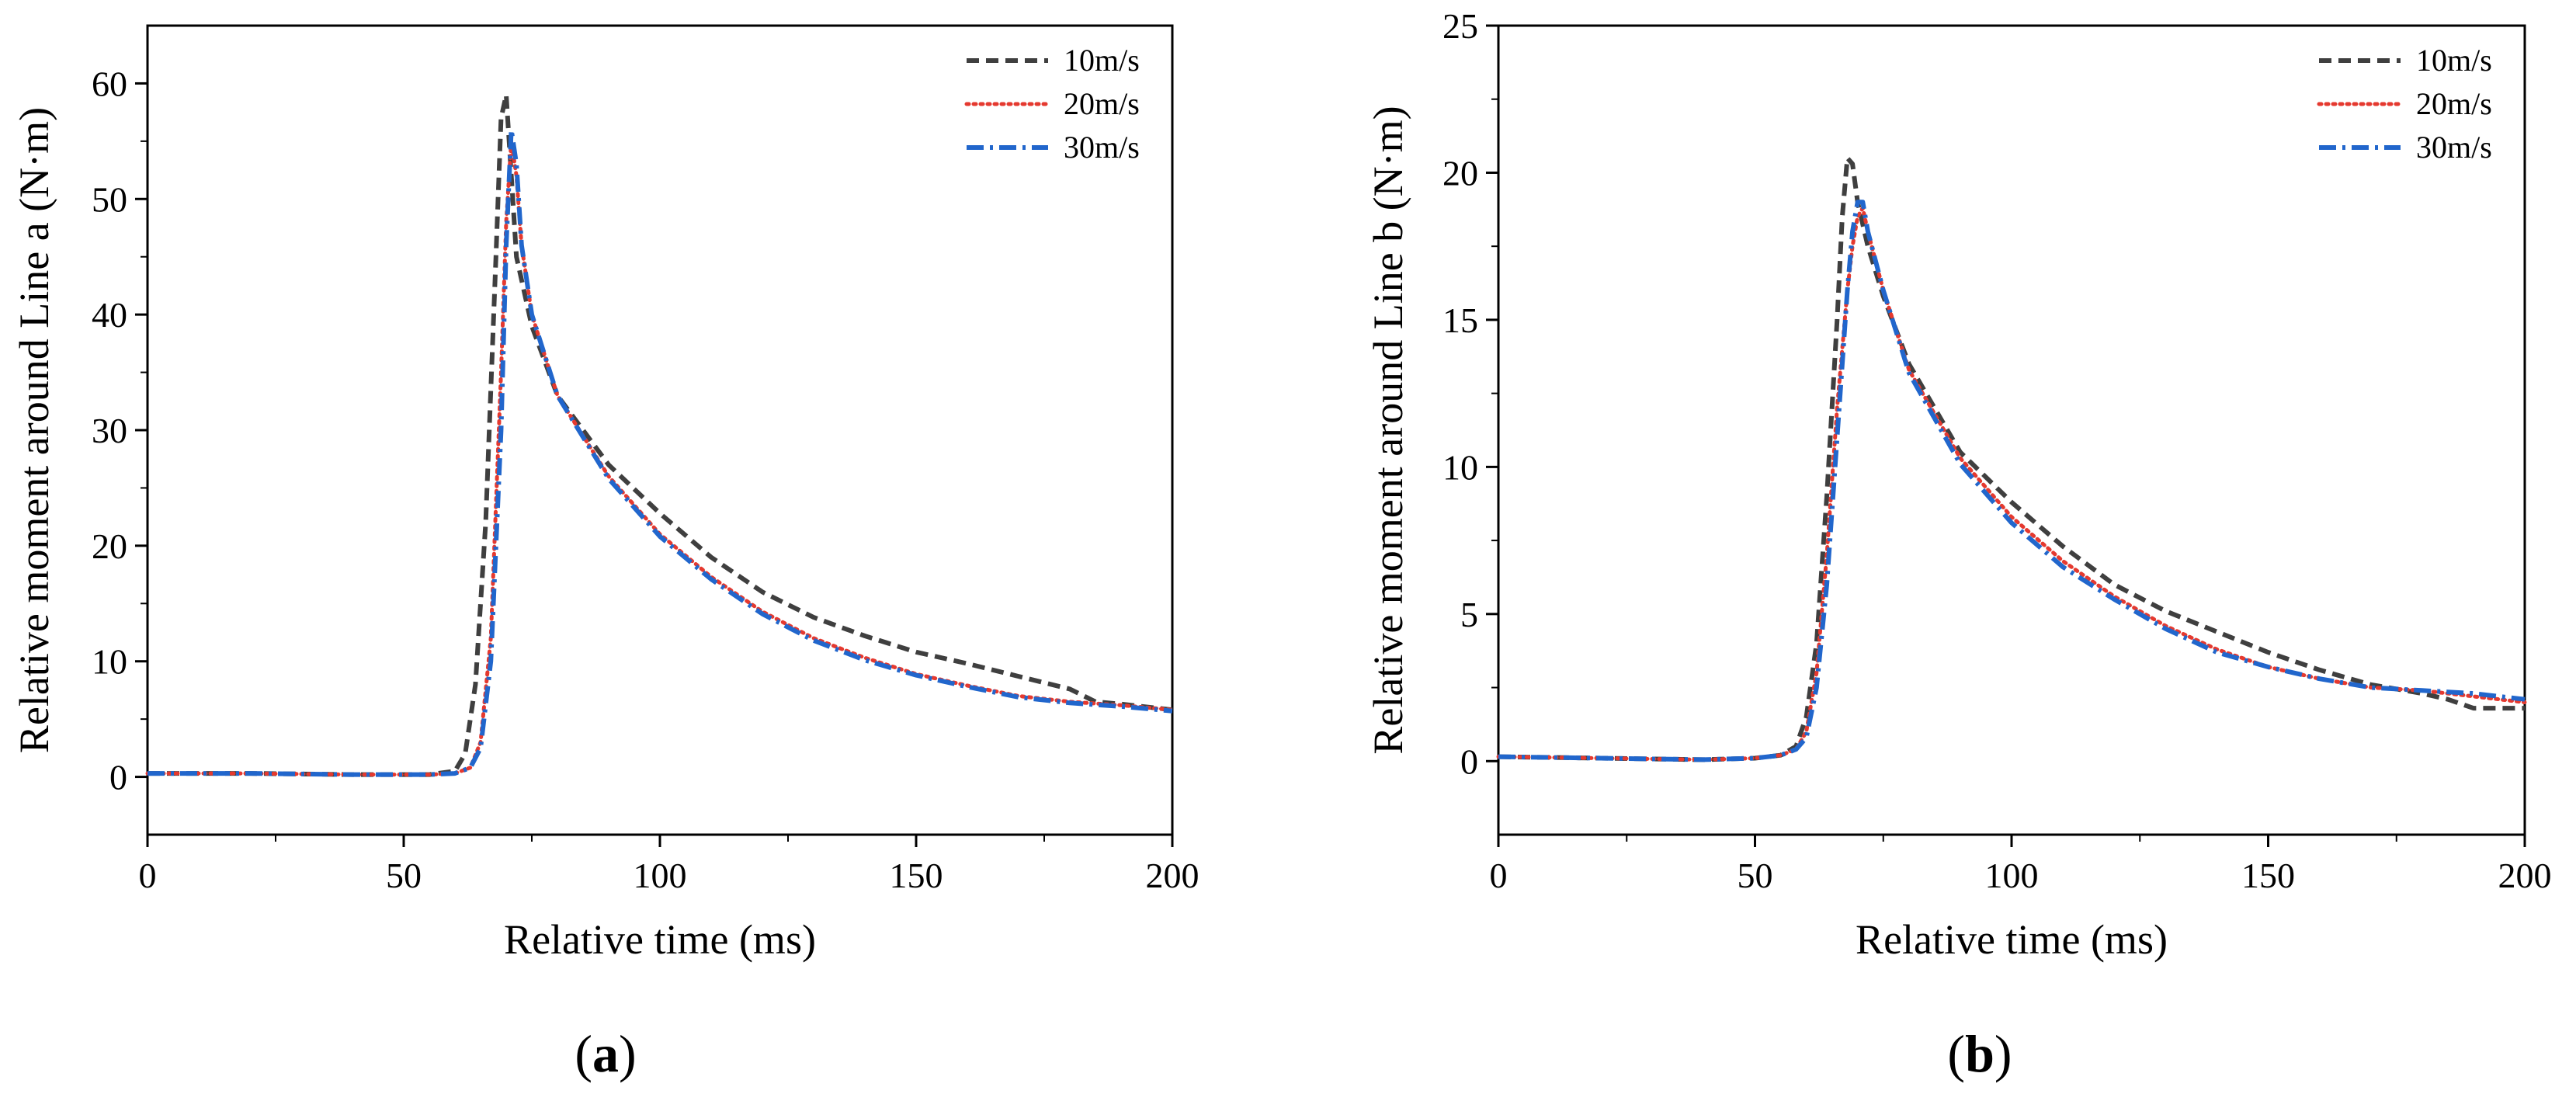 This screenshot has width=2576, height=1094. Describe the element at coordinates (109, 315) in the screenshot. I see `y-tick-label: 40` at that location.